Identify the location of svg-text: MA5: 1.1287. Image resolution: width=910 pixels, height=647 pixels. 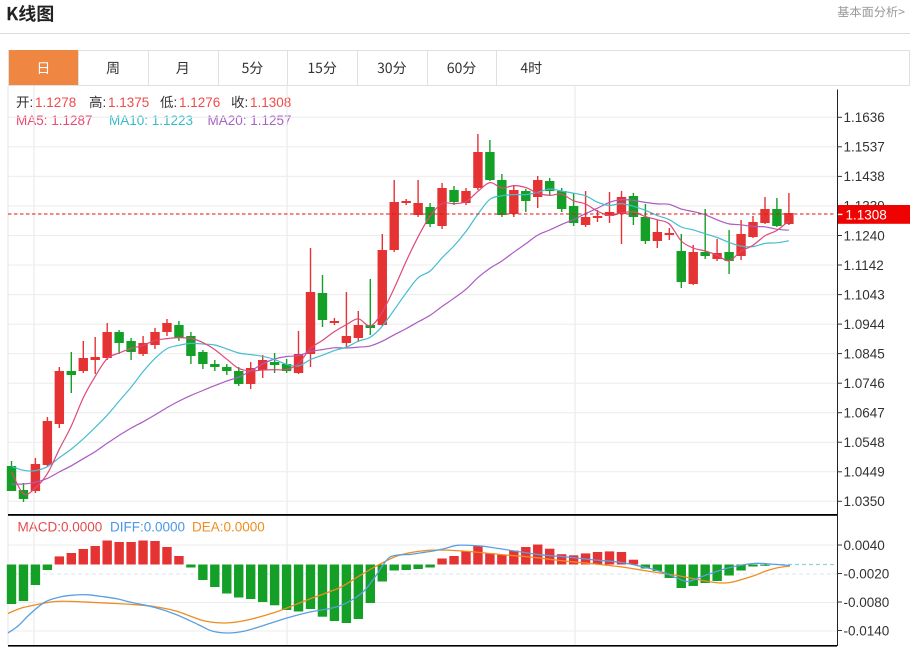
(54, 120).